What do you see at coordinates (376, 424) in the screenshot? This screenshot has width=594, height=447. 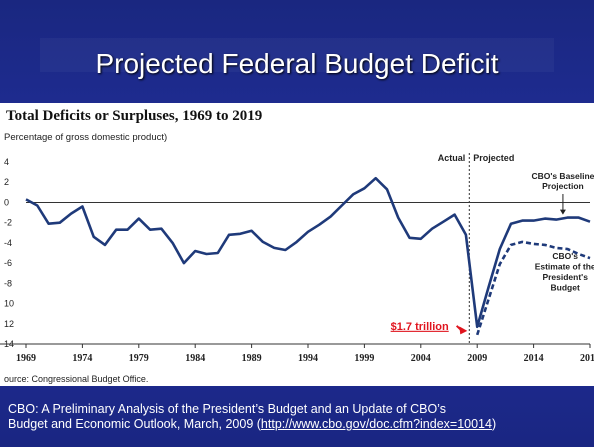 I see `cbo-link: http://www.cbo.gov/doc.cfm?index=10014` at bounding box center [376, 424].